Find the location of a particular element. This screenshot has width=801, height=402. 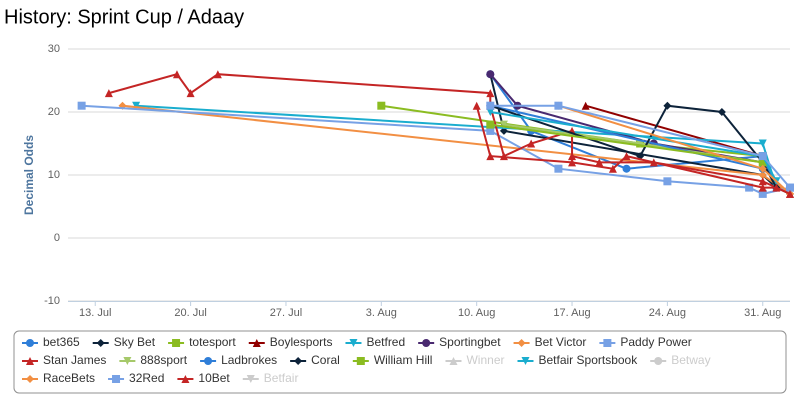

legend-item: 10Bet is located at coordinates (203, 378).